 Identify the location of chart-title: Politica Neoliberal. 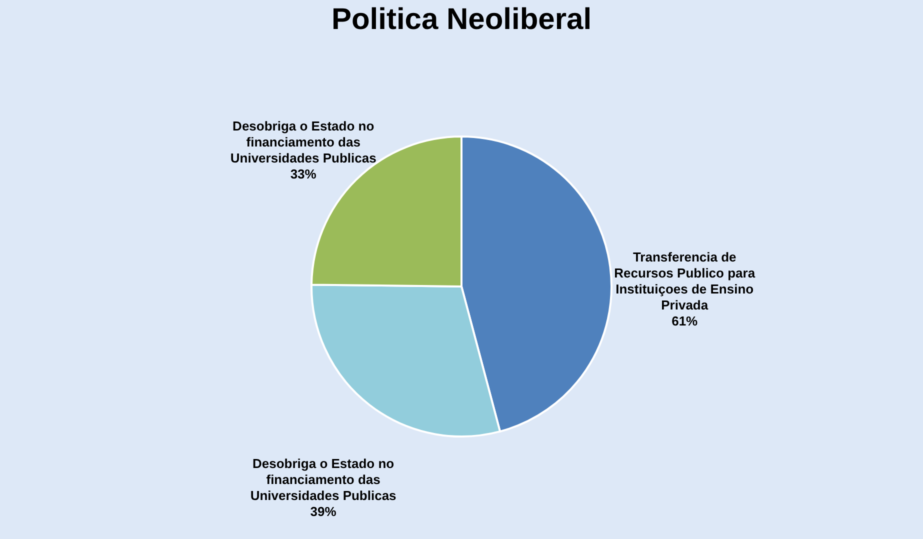
(461, 19).